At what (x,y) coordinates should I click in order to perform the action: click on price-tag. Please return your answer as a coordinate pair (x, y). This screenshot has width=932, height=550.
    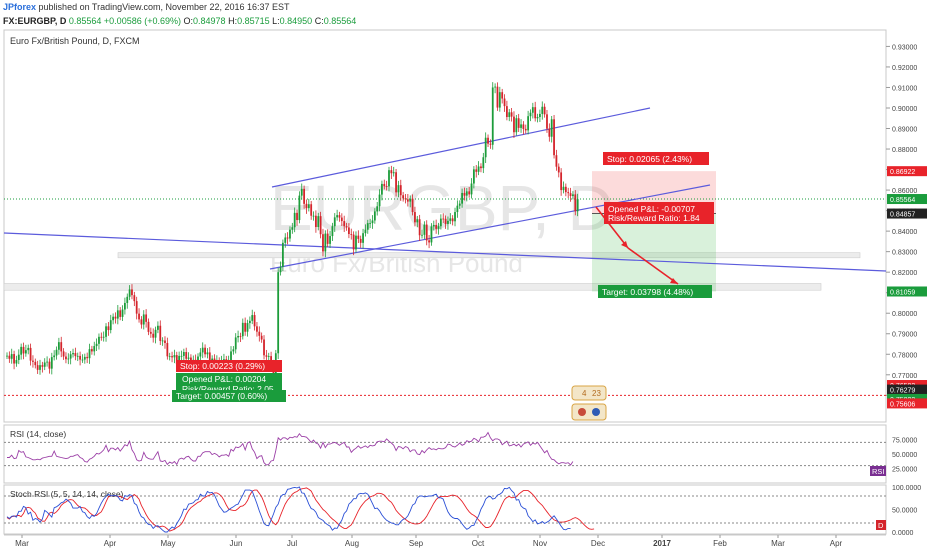
    Looking at the image, I should click on (907, 389).